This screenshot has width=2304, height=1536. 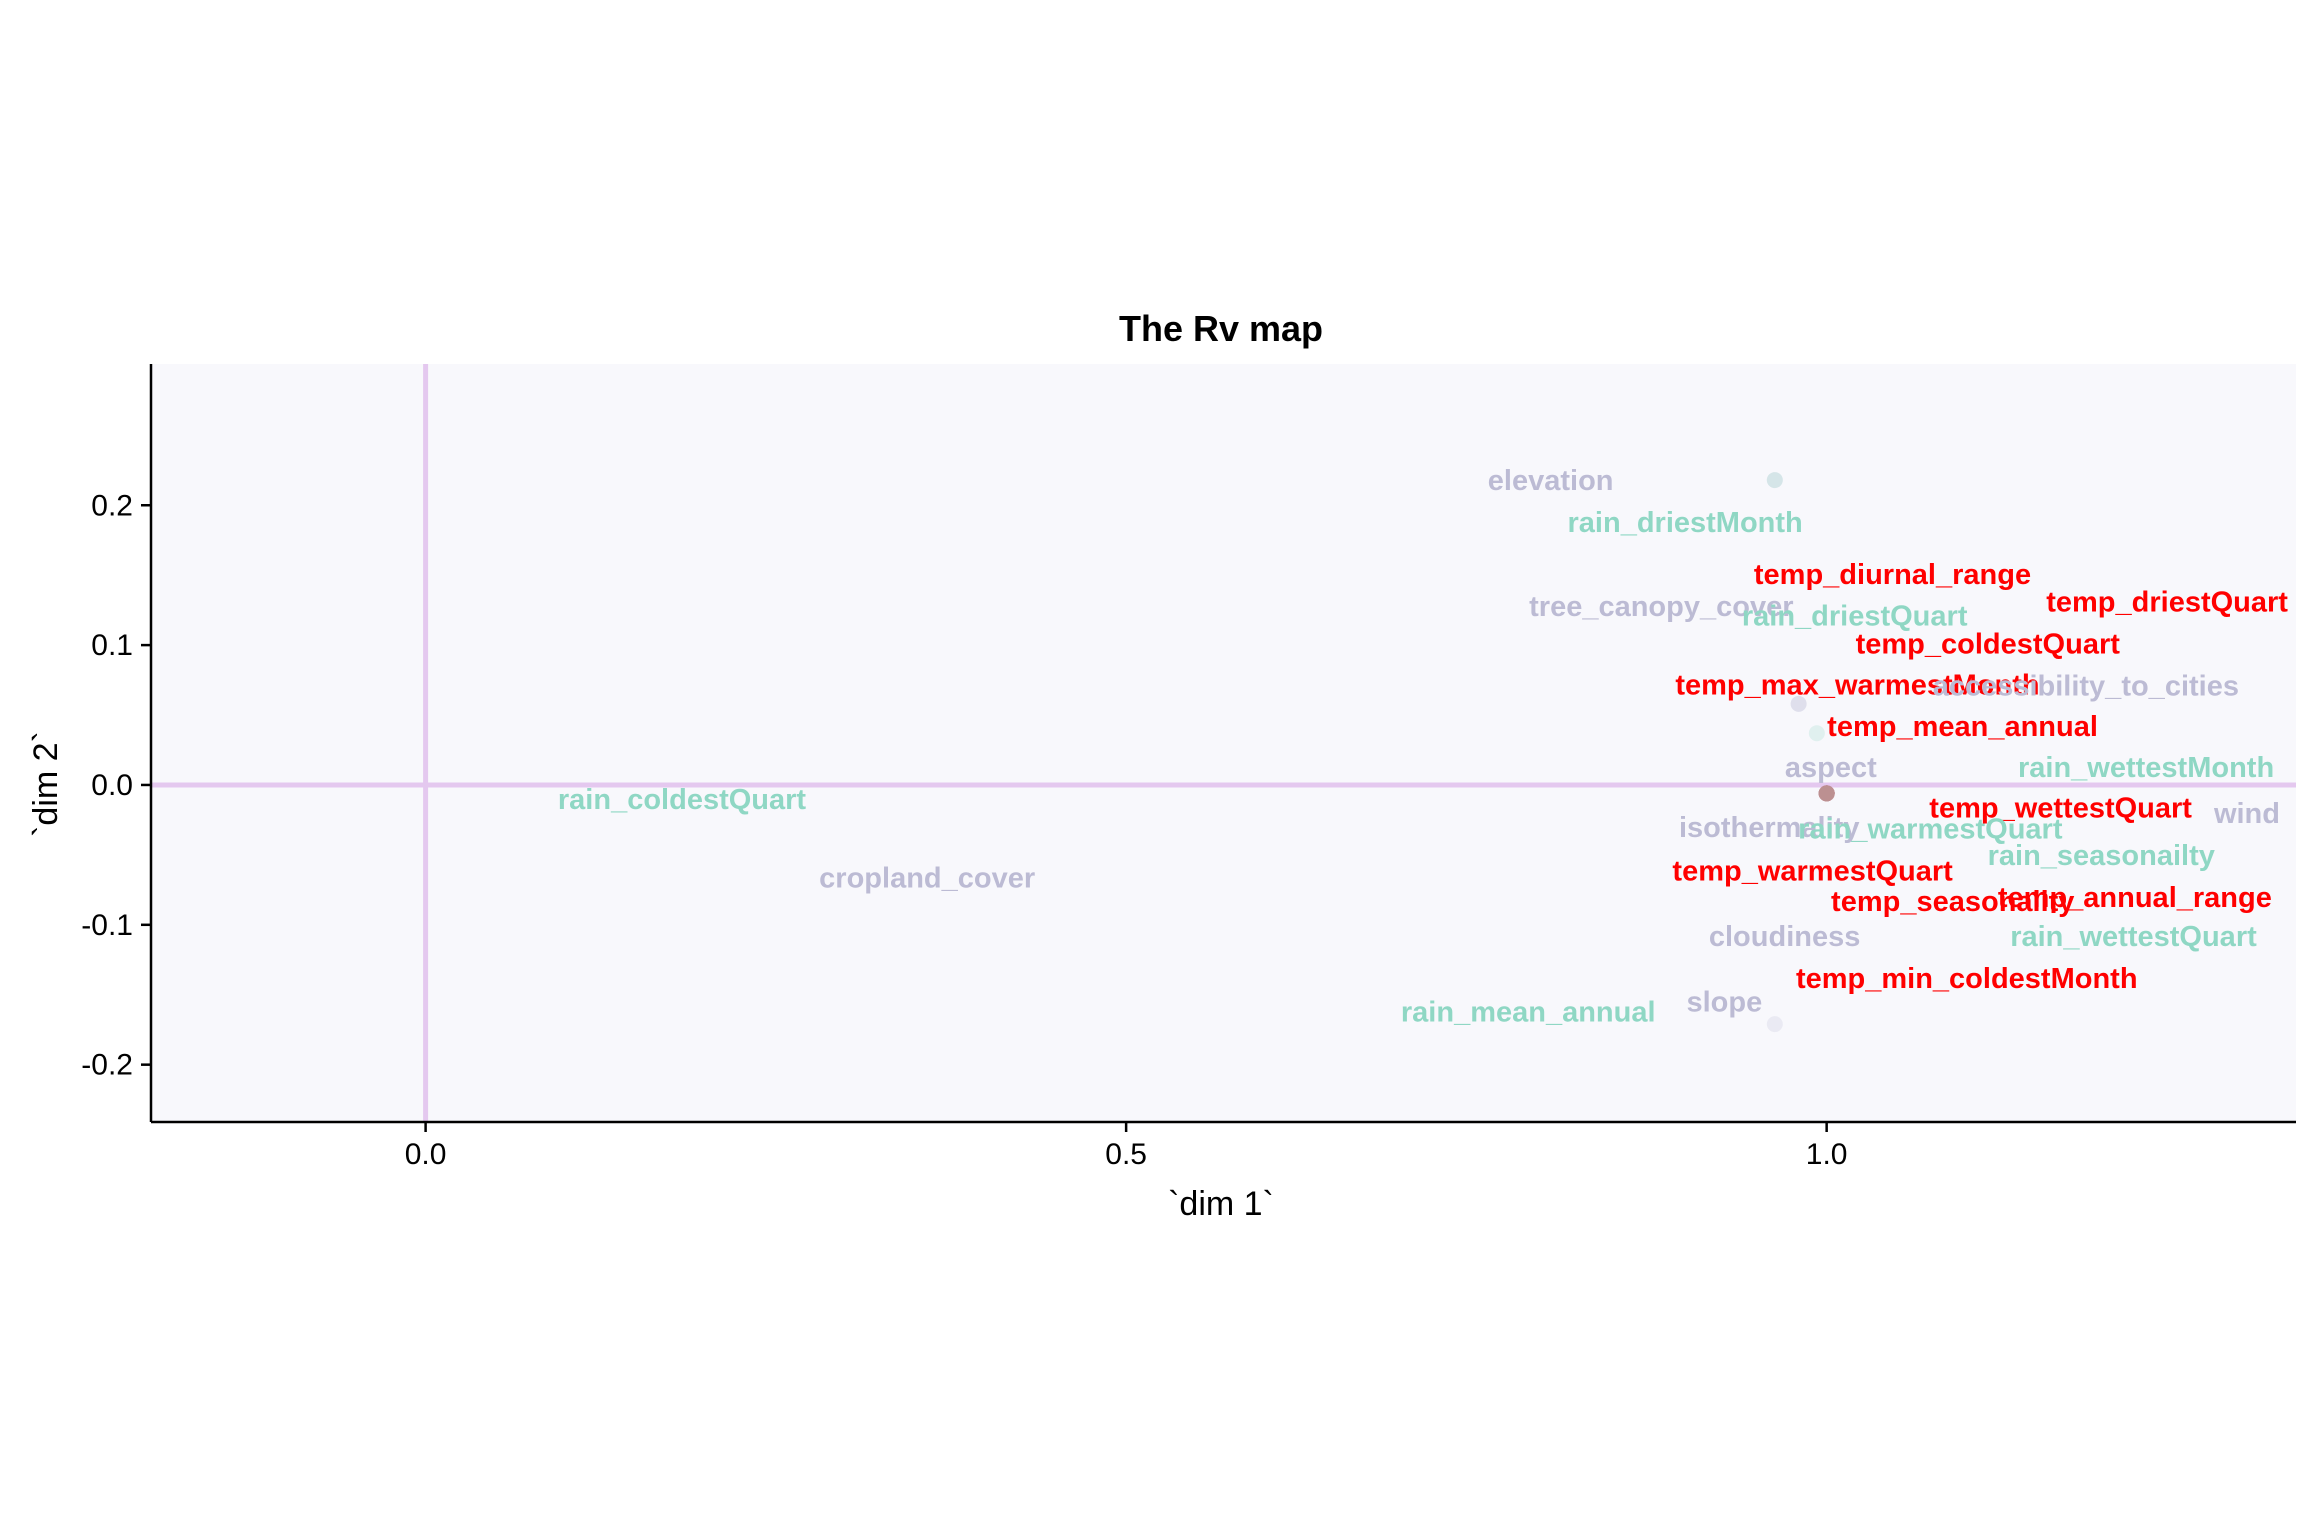 What do you see at coordinates (112, 645) in the screenshot?
I see `y-tick-label: 0.1` at bounding box center [112, 645].